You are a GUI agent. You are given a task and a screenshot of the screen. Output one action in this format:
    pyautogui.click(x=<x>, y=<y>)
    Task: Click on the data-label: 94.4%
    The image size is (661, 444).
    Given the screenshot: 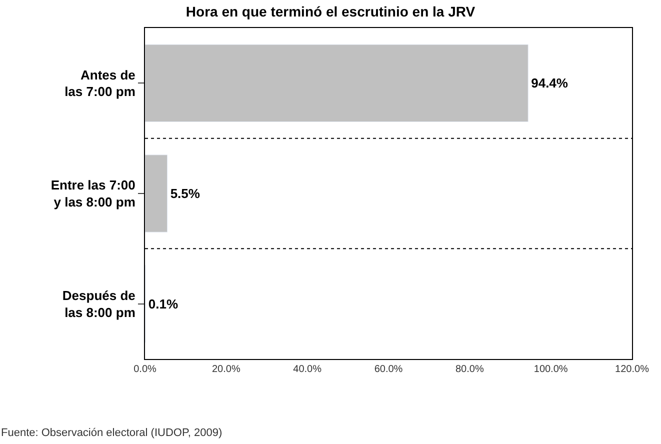 What is the action you would take?
    pyautogui.click(x=549, y=83)
    